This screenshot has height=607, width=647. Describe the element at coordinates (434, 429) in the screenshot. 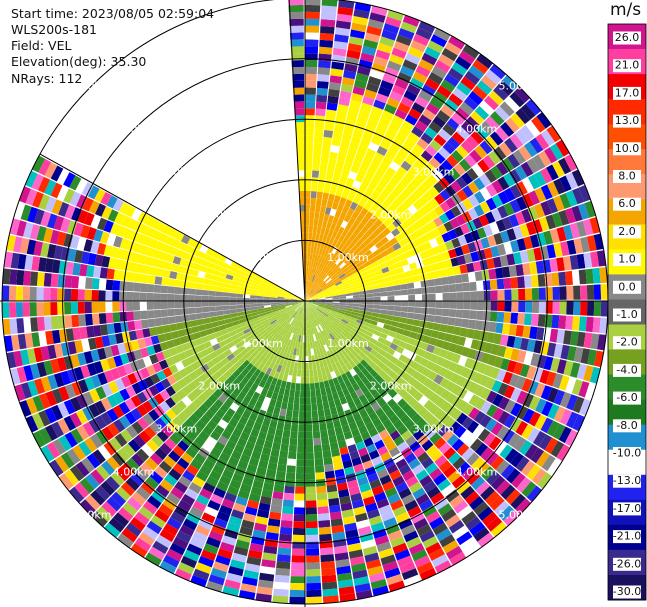

I see `ring-label: 3.00km` at that location.